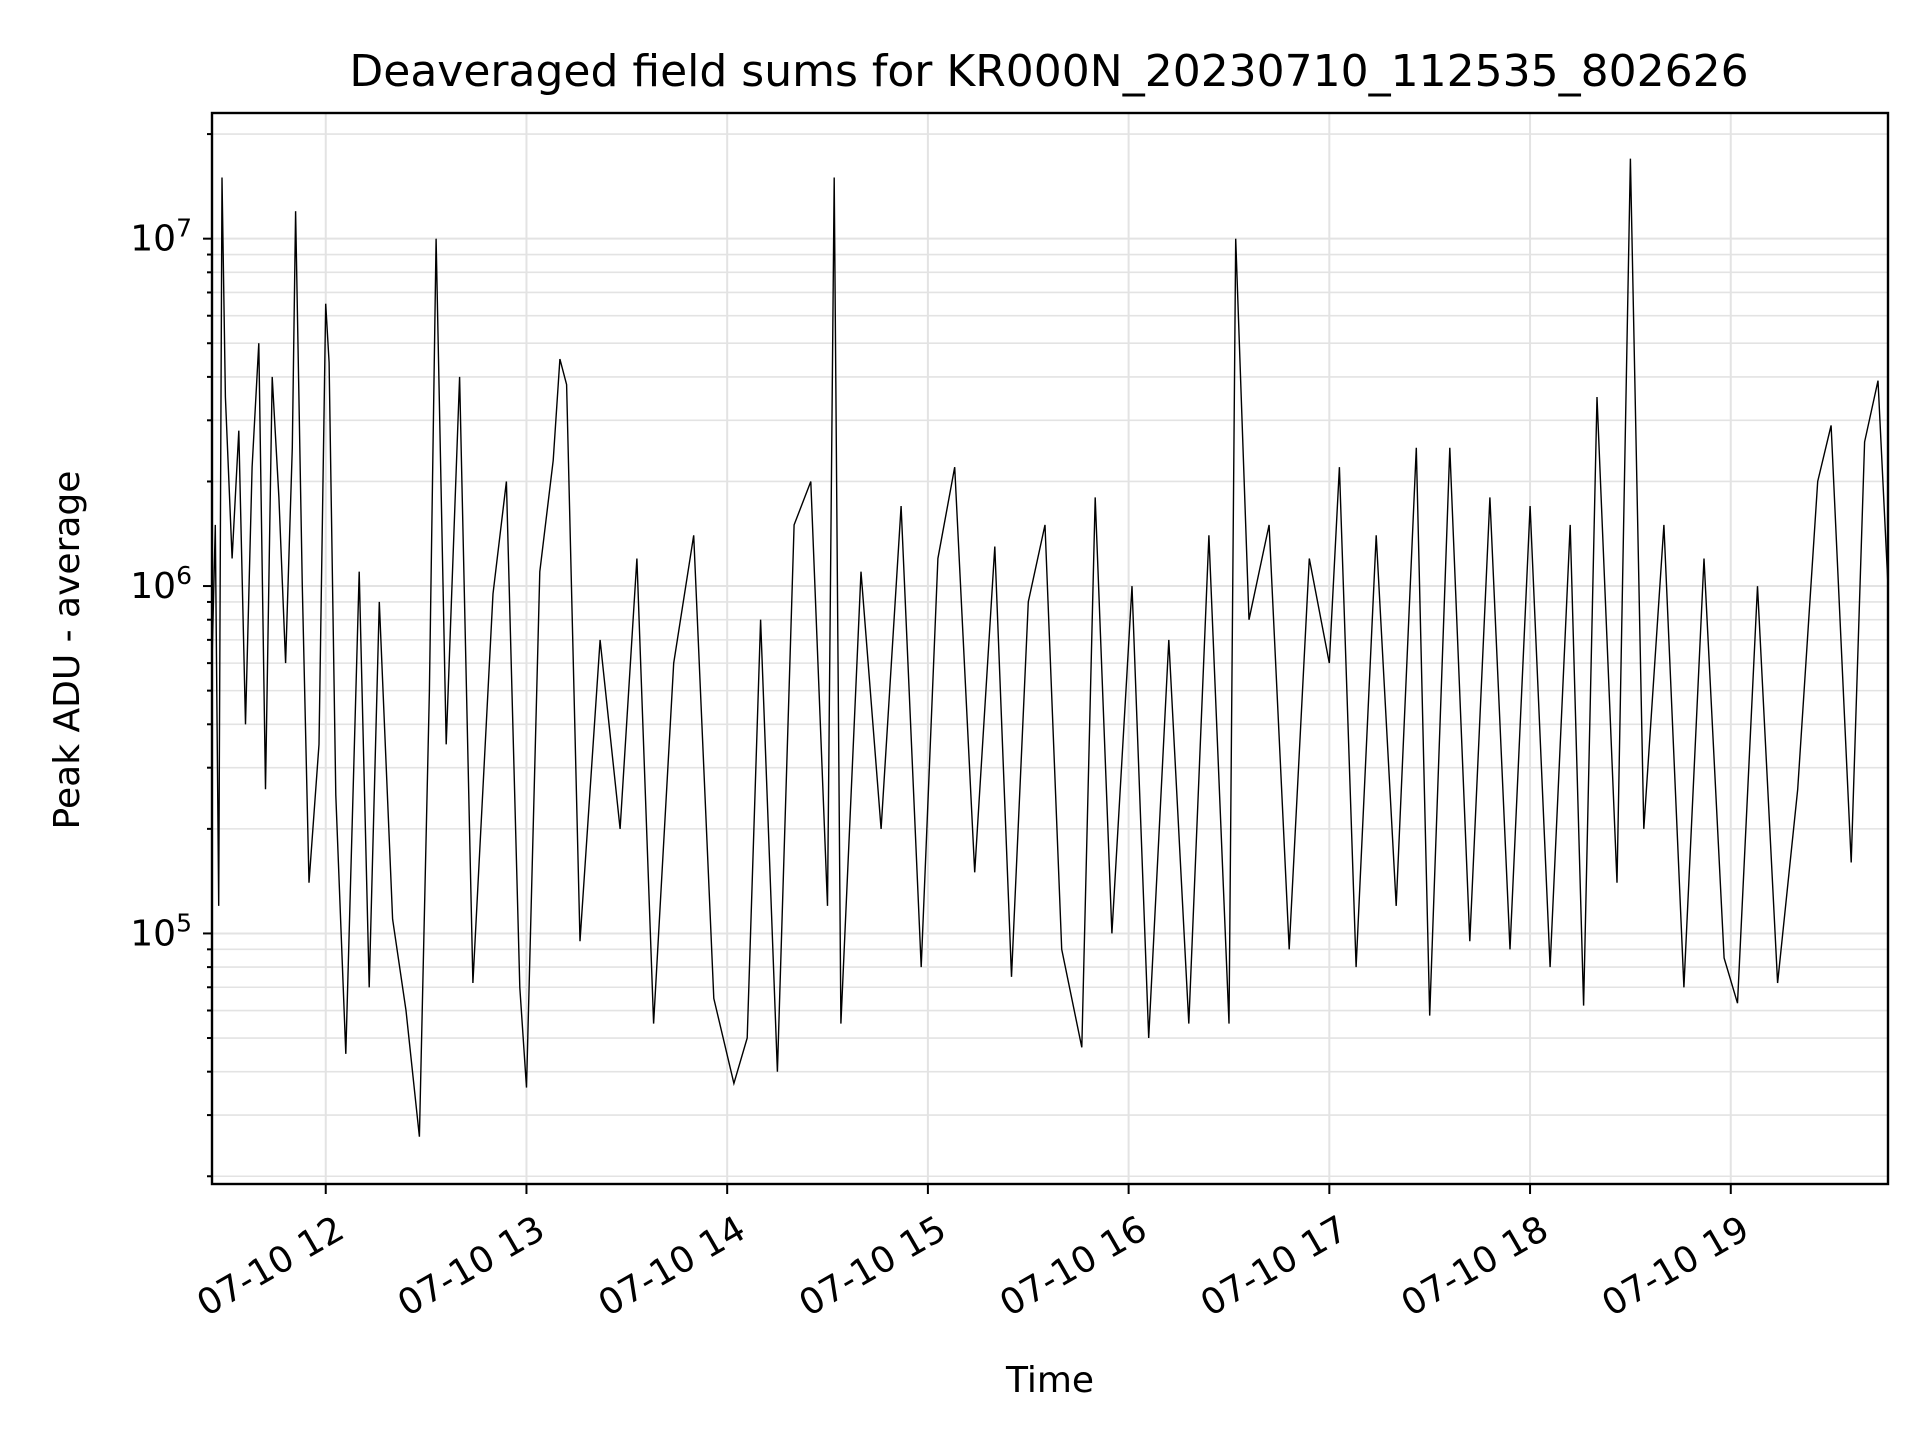 This screenshot has height=1440, width=1920. I want to click on y-tick-label: 105, so click(161, 931).